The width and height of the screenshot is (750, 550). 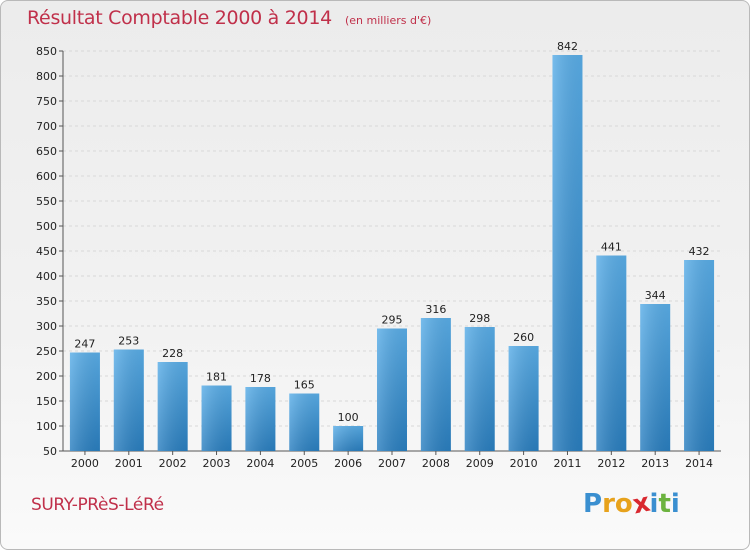 I want to click on y-tick-label: 750, so click(x=46, y=101).